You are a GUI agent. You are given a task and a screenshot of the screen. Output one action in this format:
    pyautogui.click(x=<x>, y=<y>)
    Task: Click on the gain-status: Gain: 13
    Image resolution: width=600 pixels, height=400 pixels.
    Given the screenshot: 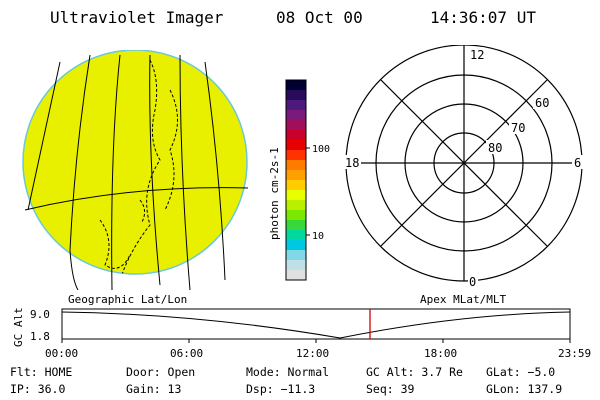 What is the action you would take?
    pyautogui.click(x=154, y=389)
    